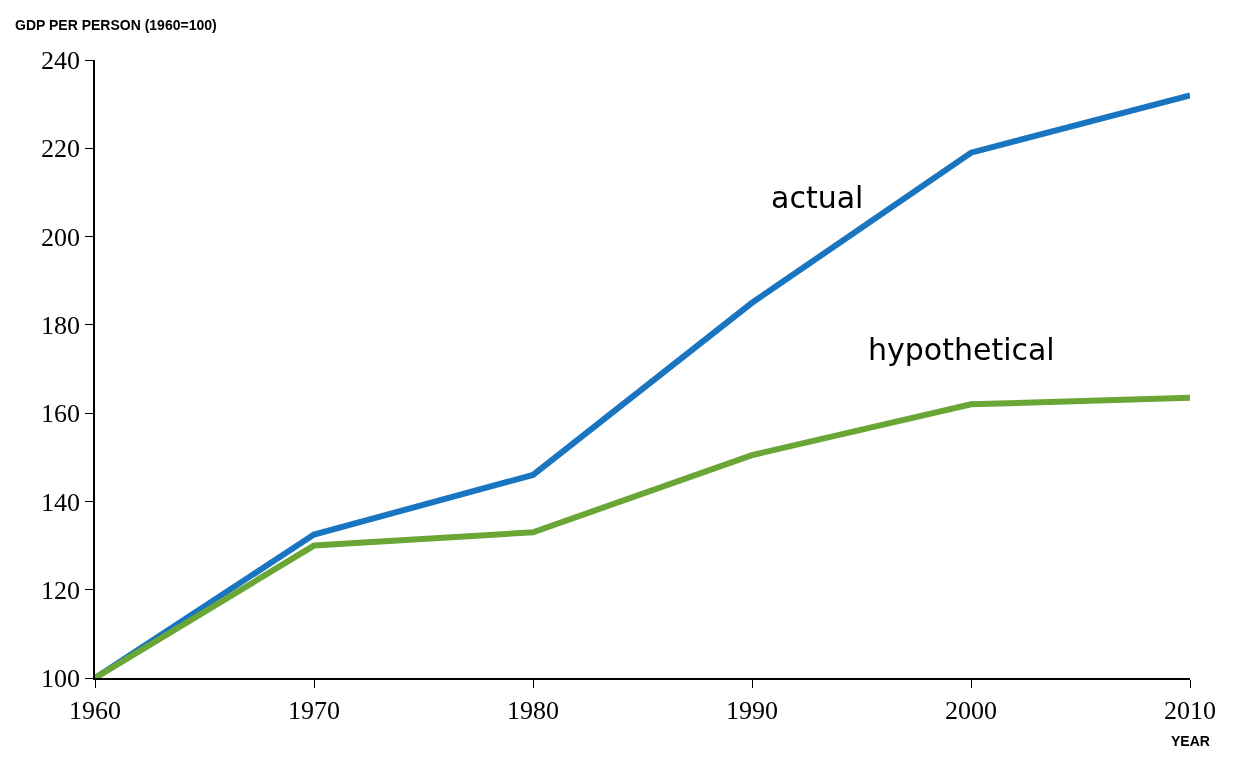 The height and width of the screenshot is (773, 1245). What do you see at coordinates (61, 502) in the screenshot?
I see `y-tick-label: 140` at bounding box center [61, 502].